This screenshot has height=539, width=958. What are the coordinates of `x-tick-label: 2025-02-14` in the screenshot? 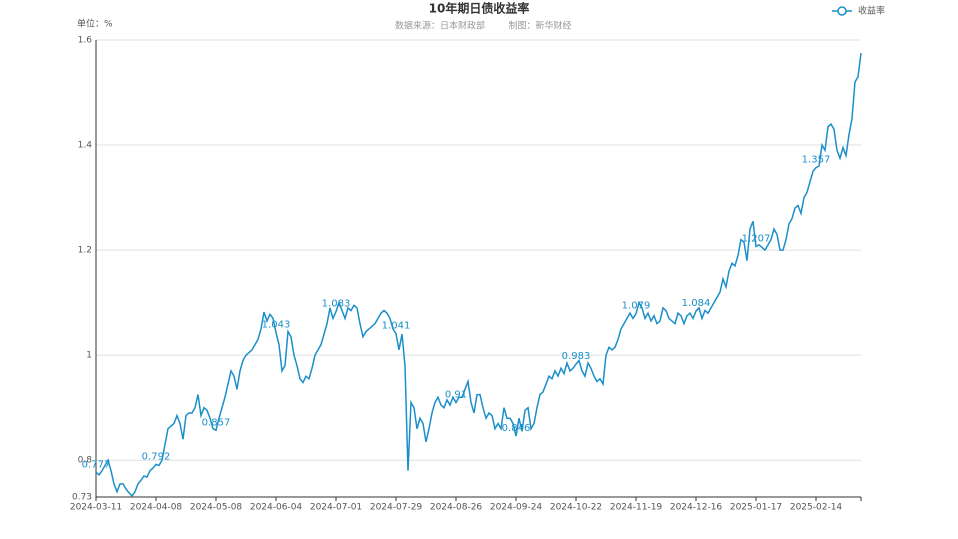 It's located at (816, 508).